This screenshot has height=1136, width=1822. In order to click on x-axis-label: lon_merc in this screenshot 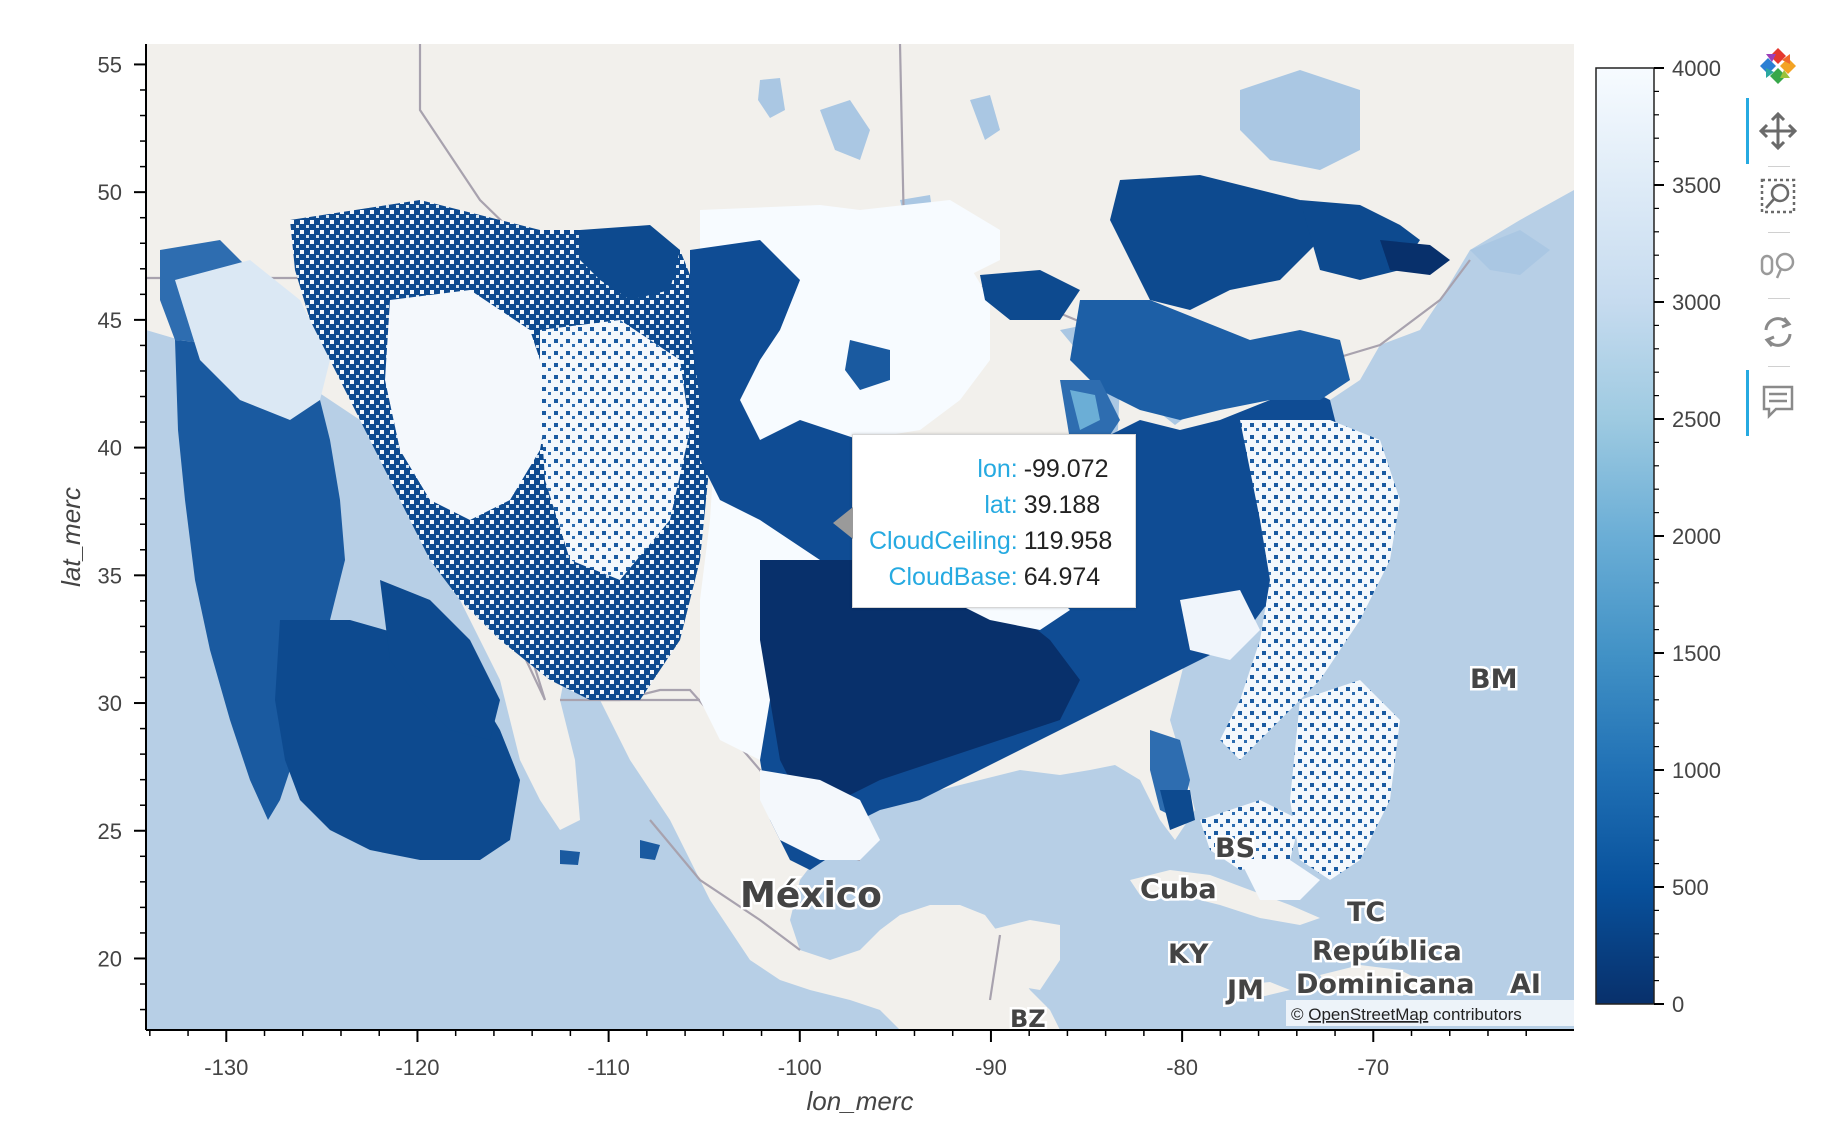, I will do `click(860, 1101)`.